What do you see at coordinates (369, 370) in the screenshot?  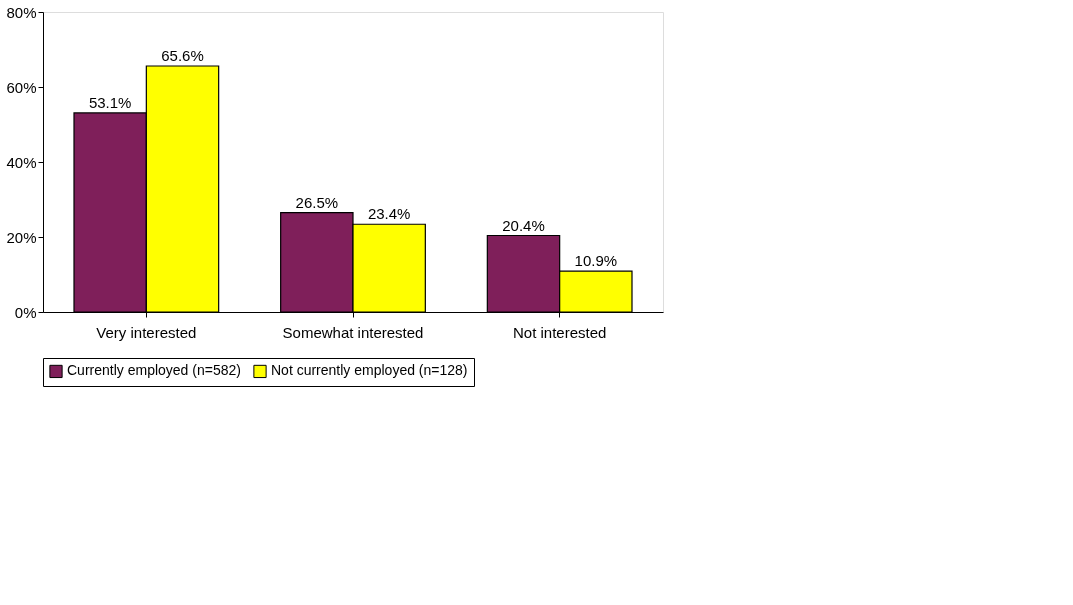 I see `legend-label: Not currently employed (n=128)` at bounding box center [369, 370].